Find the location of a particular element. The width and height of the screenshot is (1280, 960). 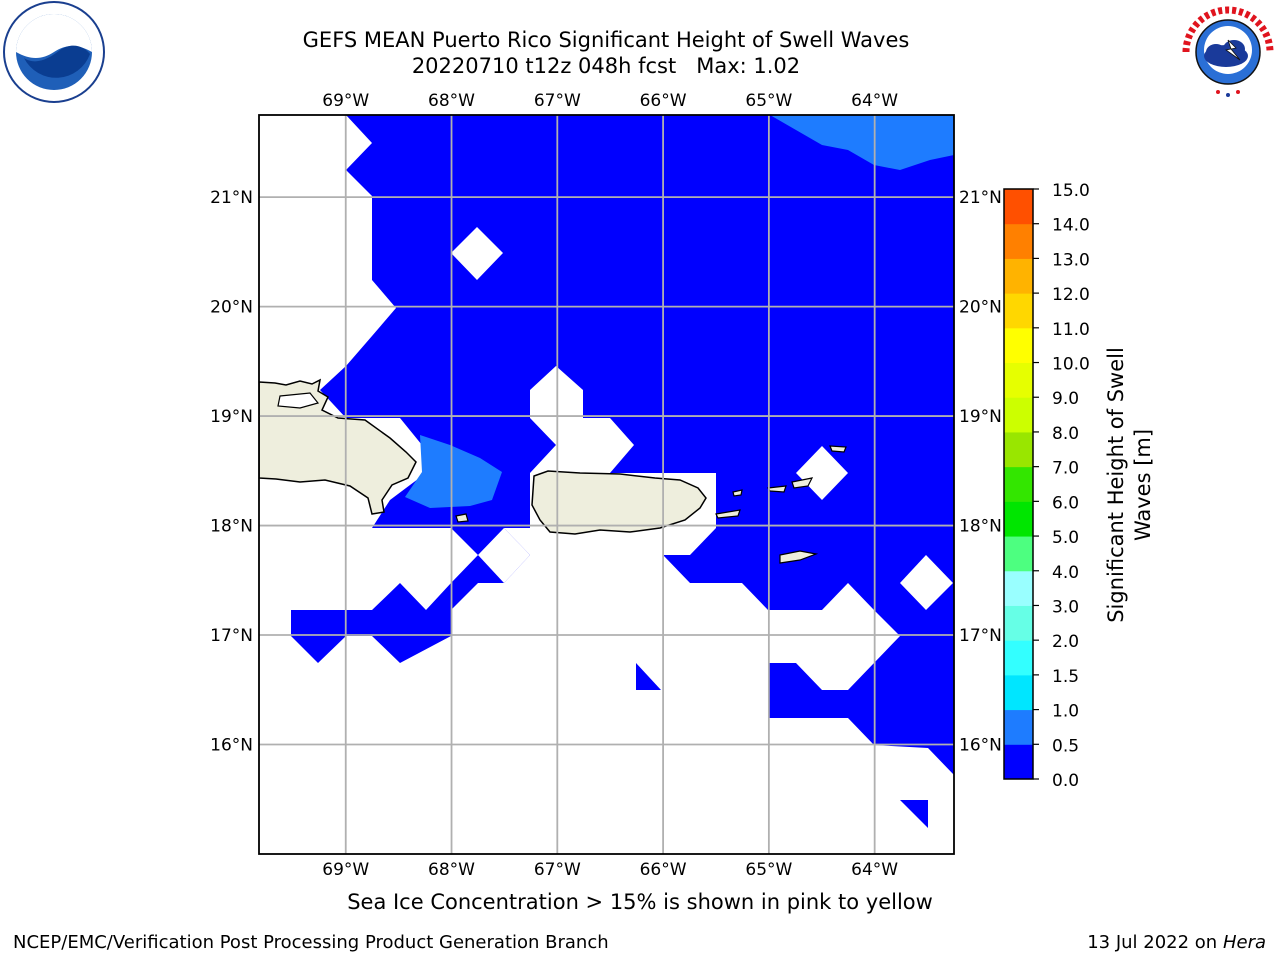

lat-tick-label-left: 19°N is located at coordinates (231, 417).